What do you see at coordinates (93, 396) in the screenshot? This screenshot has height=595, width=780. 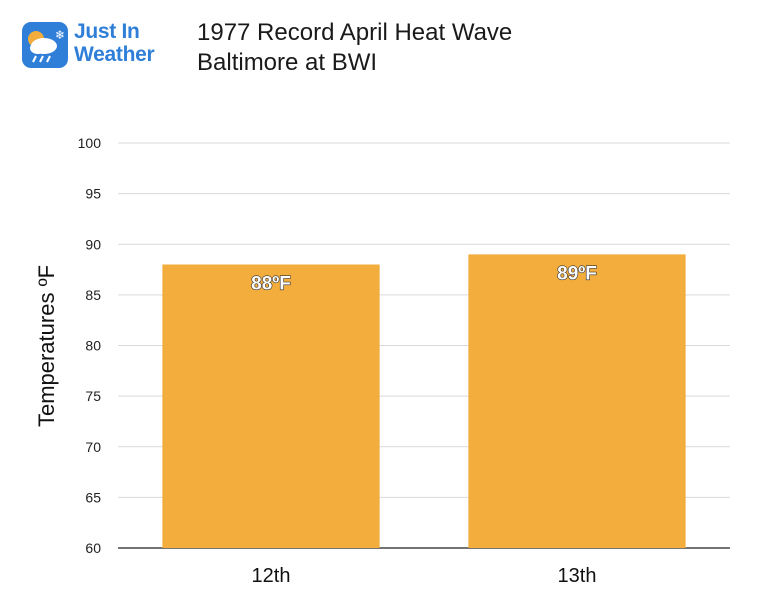 I see `y-tick-label: 75` at bounding box center [93, 396].